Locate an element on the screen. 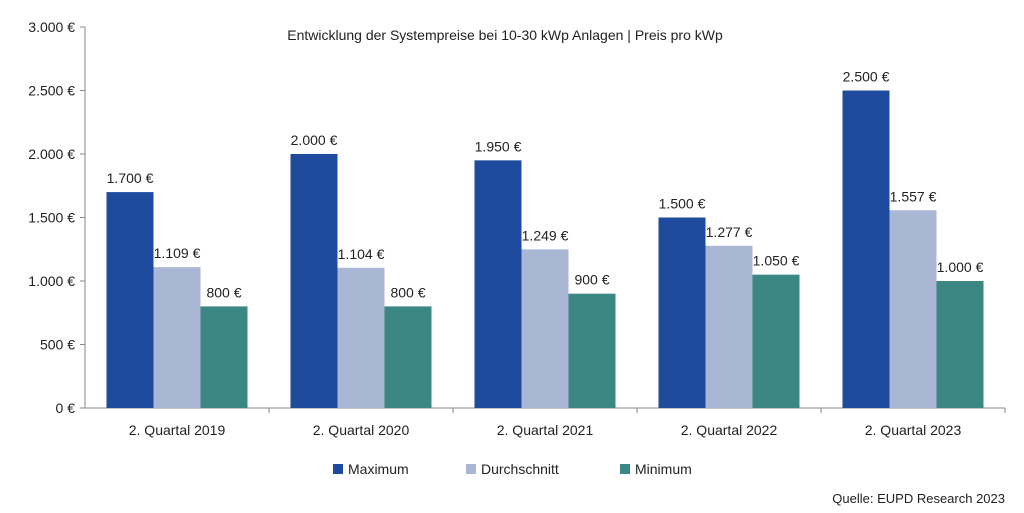  data-label: 2.000 € is located at coordinates (314, 140).